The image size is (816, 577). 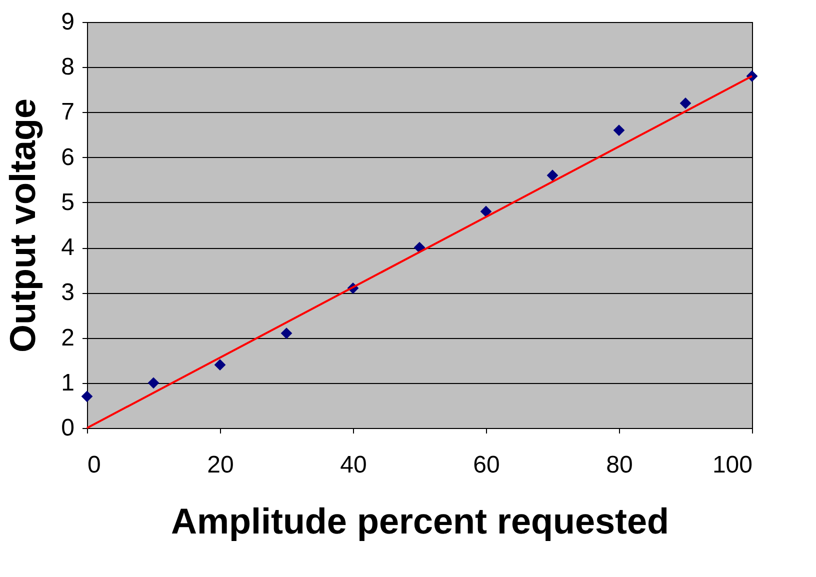 What do you see at coordinates (67, 67) in the screenshot?
I see `y-tick-label: 8` at bounding box center [67, 67].